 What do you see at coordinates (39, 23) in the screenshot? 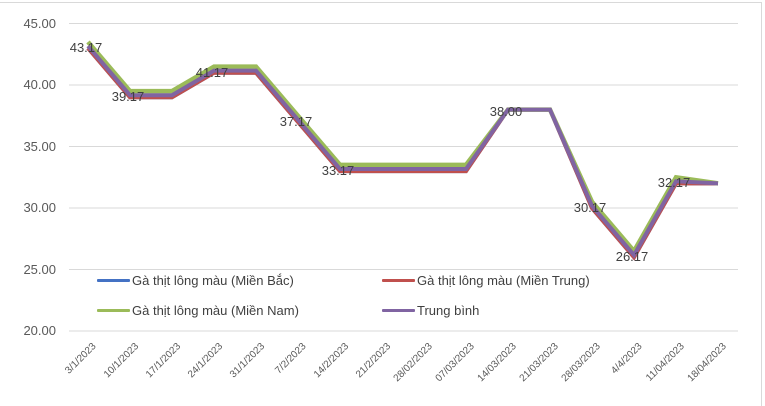
I see `y-tick-label: 45.00` at bounding box center [39, 23].